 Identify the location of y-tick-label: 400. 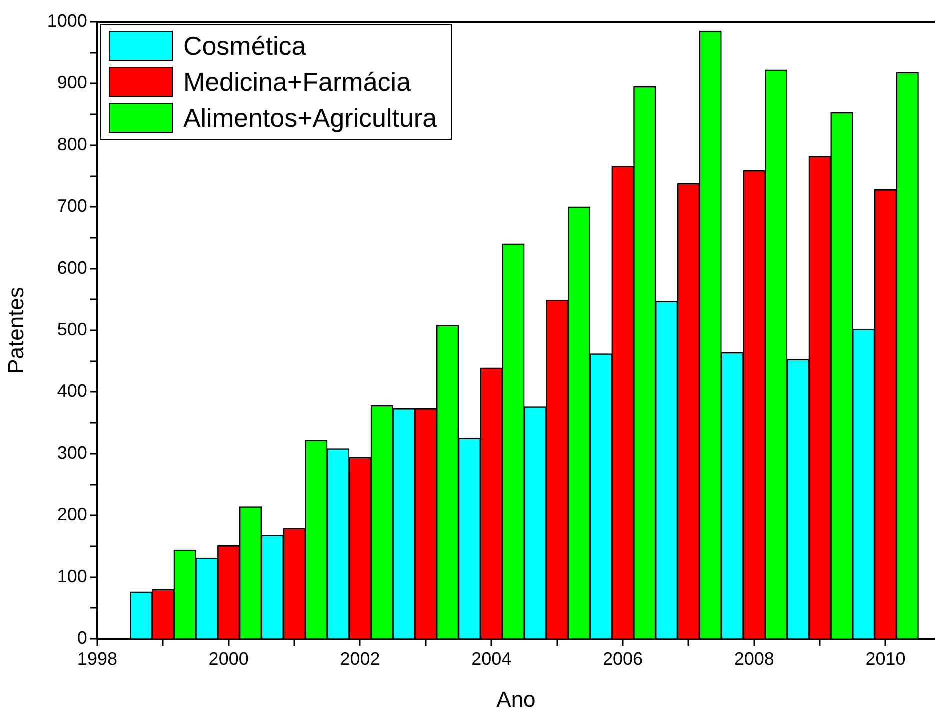
(72, 391).